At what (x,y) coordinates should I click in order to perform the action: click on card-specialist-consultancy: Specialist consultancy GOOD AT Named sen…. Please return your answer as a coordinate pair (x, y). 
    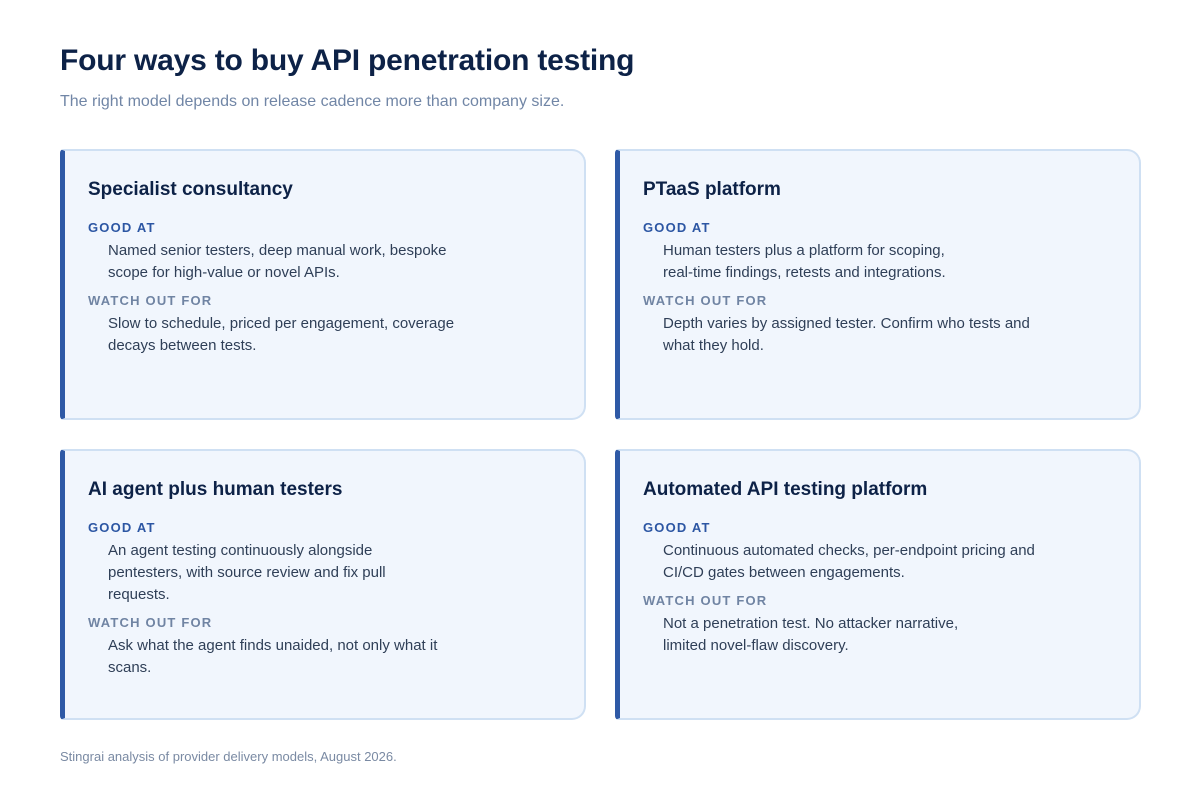
    Looking at the image, I should click on (323, 284).